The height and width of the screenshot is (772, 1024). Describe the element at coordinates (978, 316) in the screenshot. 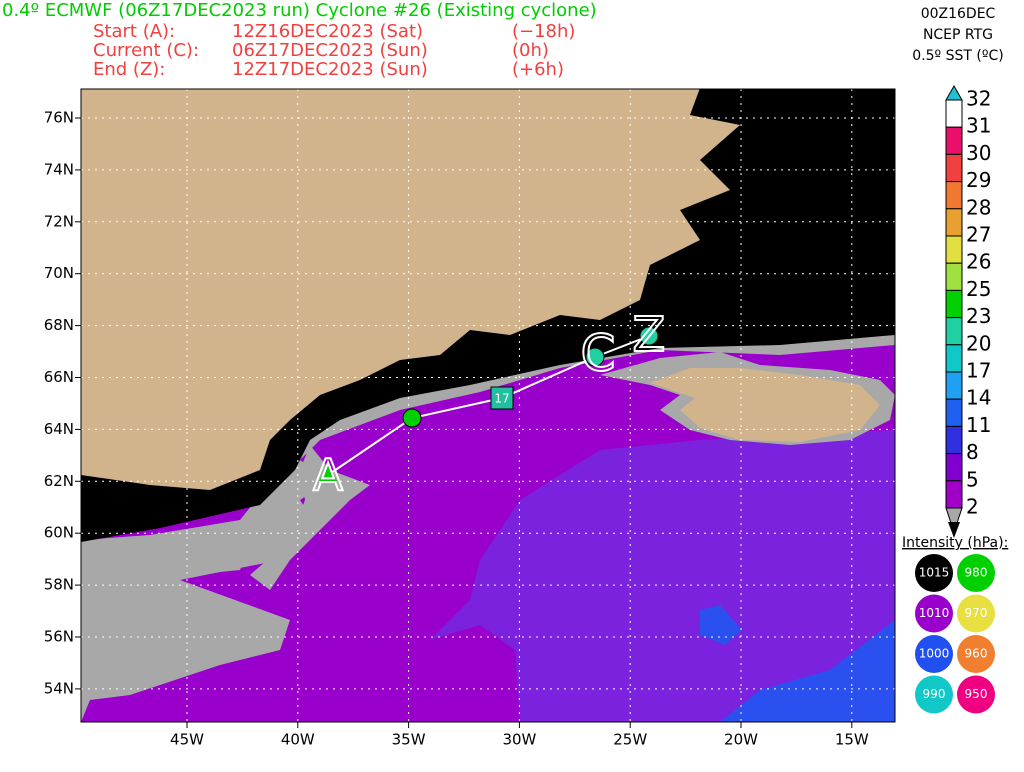

I see `sst-level: 23` at that location.